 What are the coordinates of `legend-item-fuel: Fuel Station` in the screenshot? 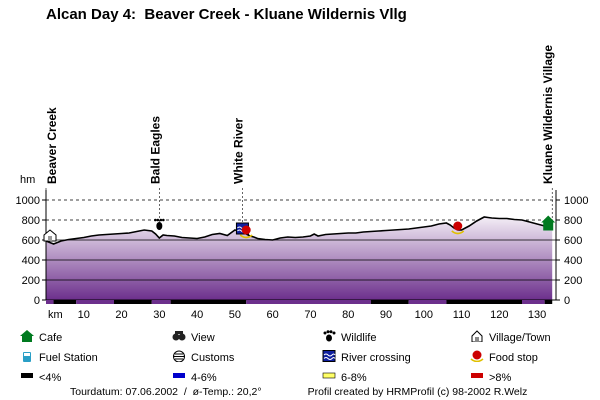 It's located at (59, 357).